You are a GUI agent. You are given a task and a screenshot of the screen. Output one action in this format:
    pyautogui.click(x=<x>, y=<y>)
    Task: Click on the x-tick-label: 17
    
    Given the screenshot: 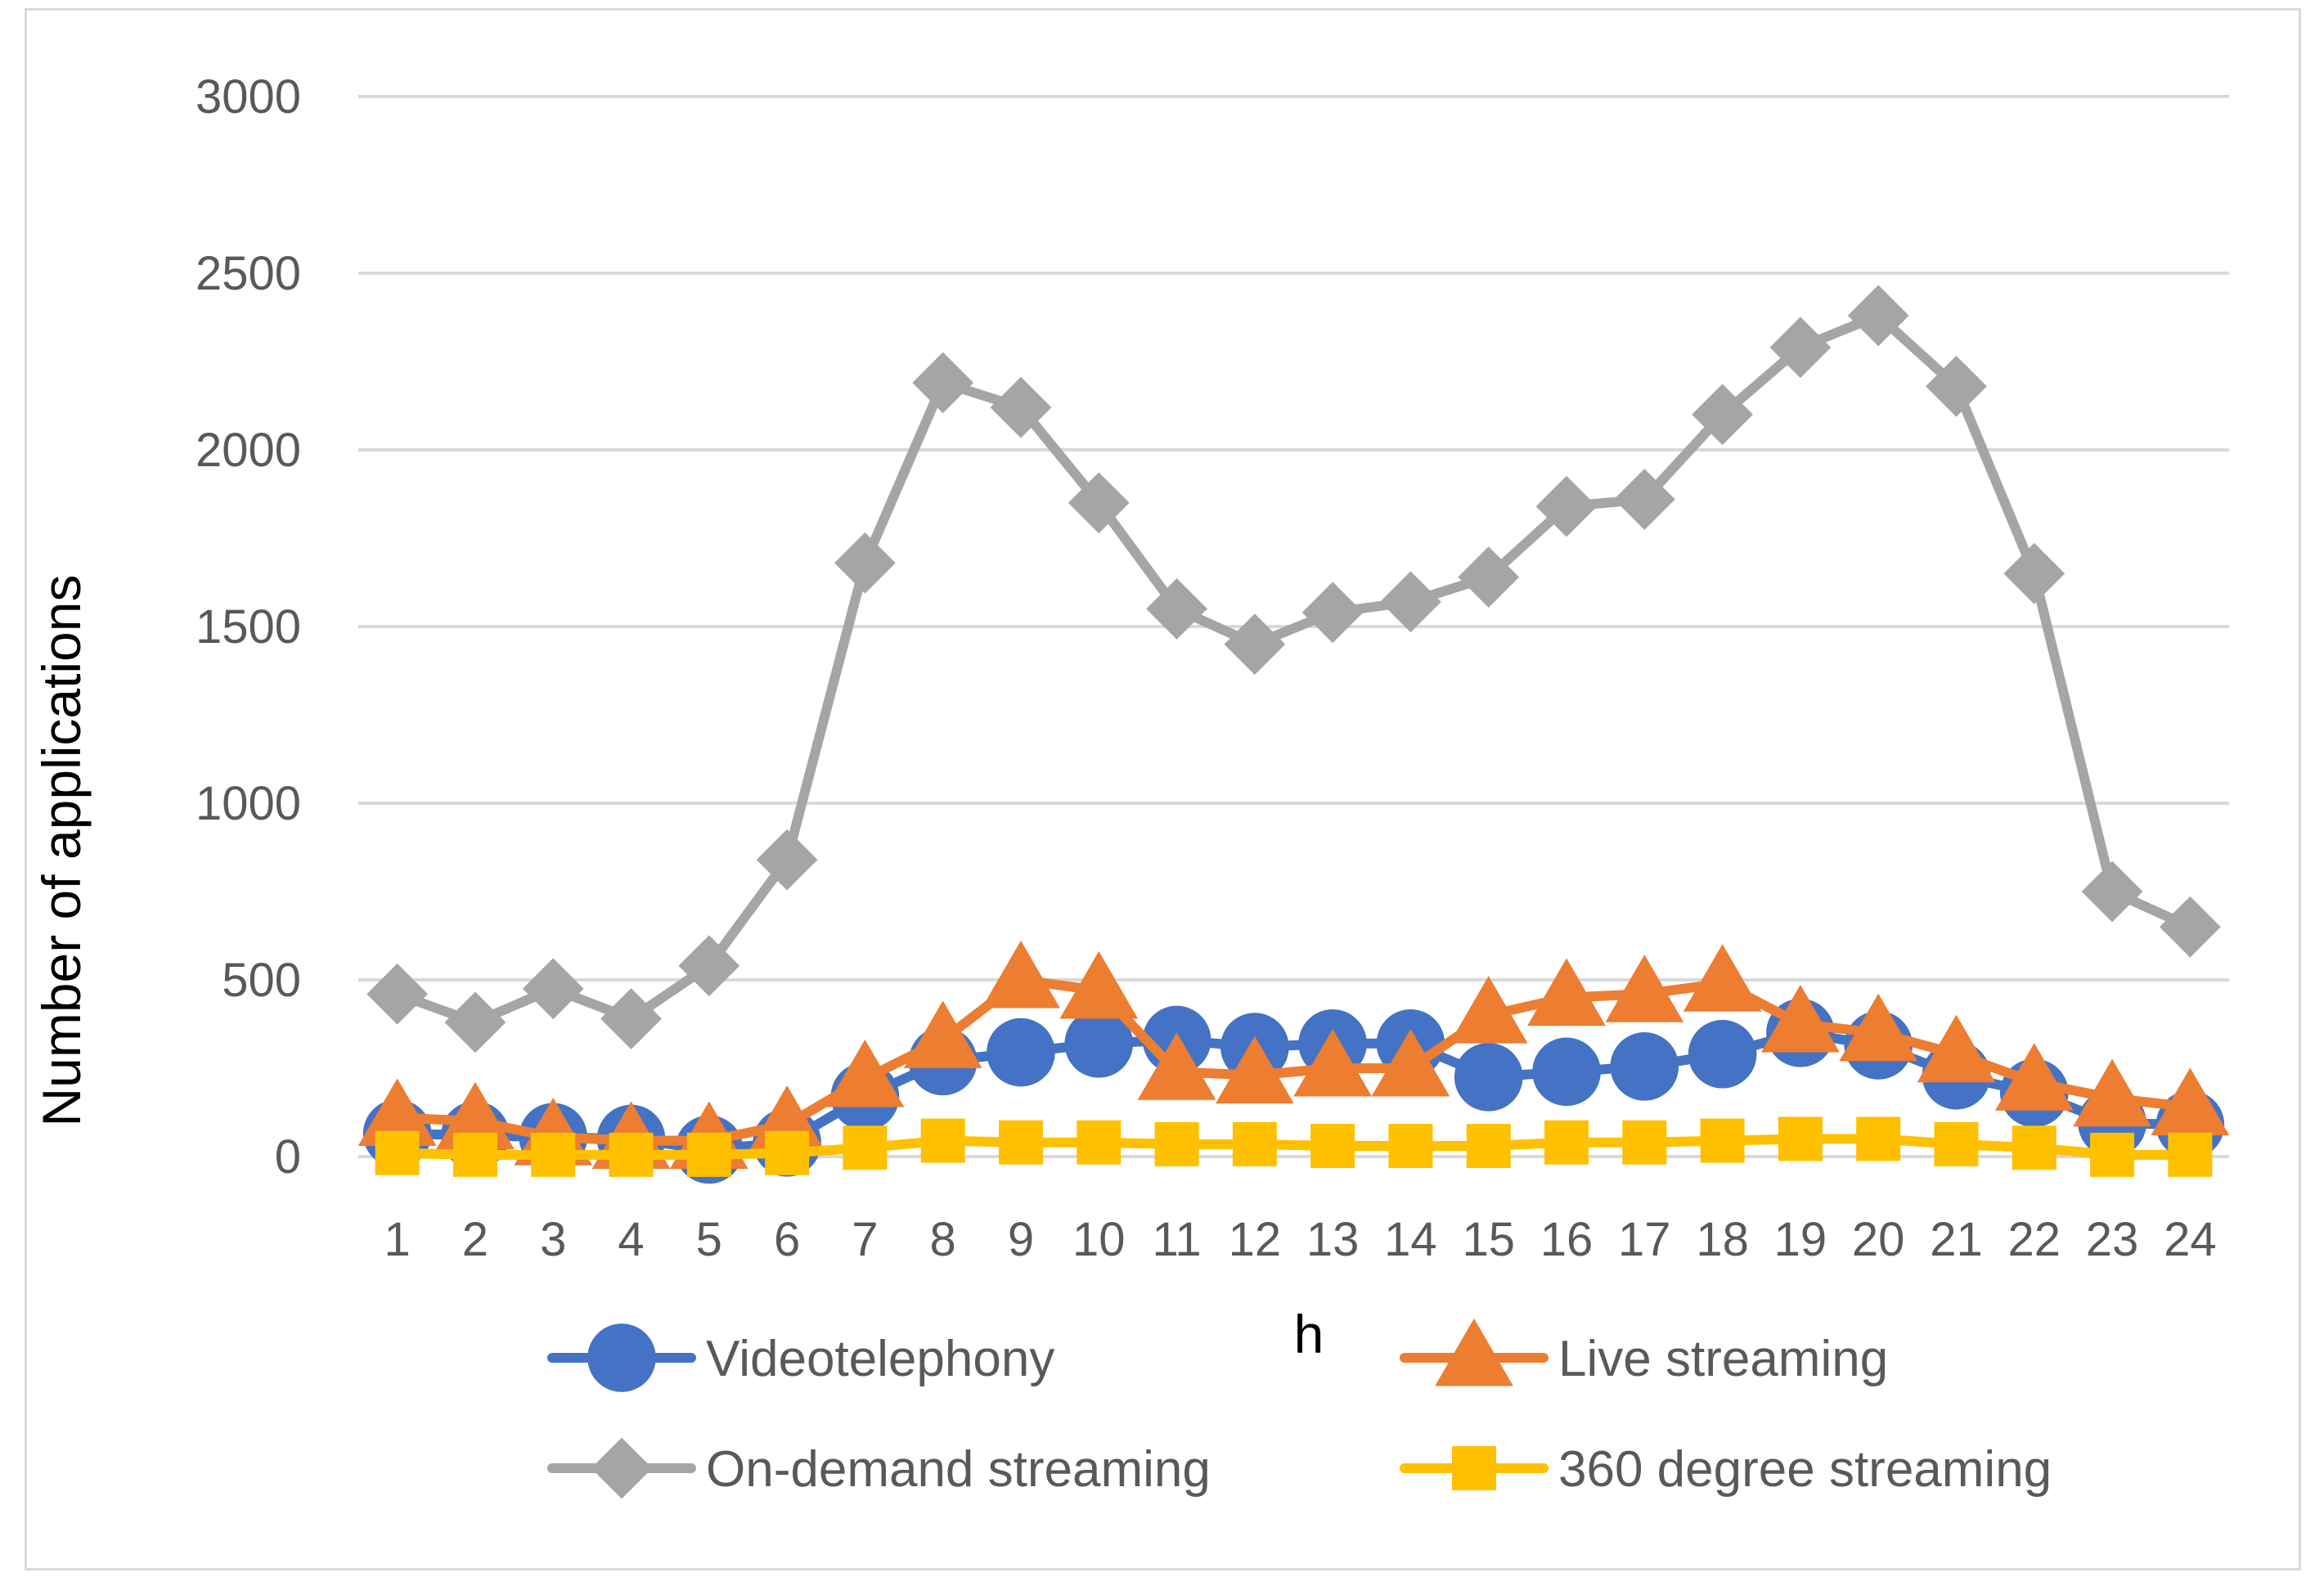 What is the action you would take?
    pyautogui.click(x=1644, y=1239)
    